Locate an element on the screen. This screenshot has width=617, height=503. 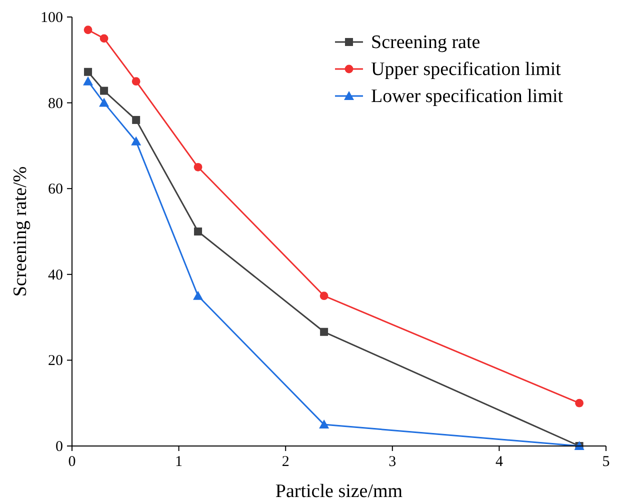
legend-label: Lower specification limit is located at coordinates (467, 96).